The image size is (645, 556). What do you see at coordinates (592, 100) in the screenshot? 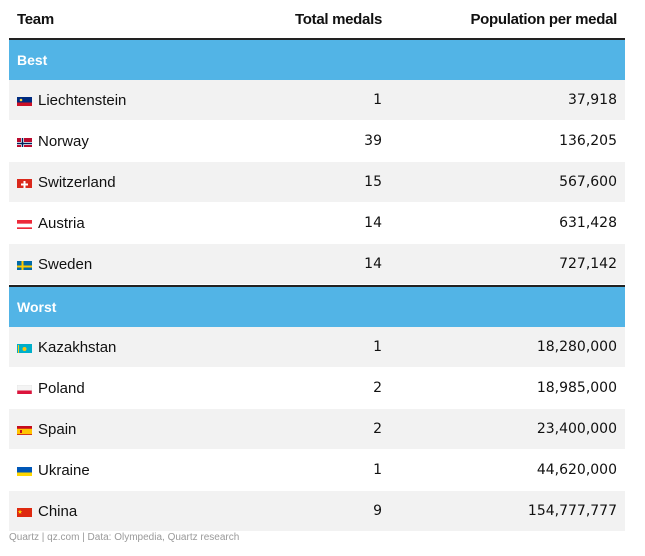
I see `population-per-medal-cell: 37,918` at bounding box center [592, 100].